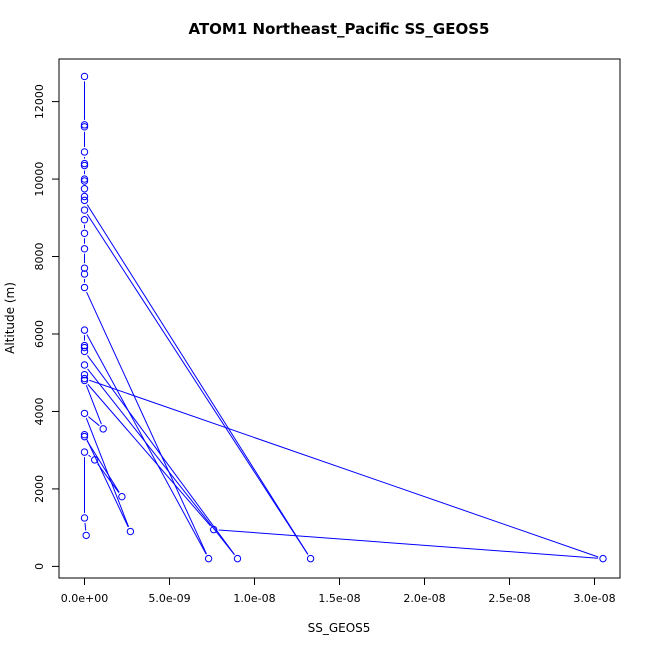  Describe the element at coordinates (84, 598) in the screenshot. I see `x-tick-label: 0.0e+00` at that location.